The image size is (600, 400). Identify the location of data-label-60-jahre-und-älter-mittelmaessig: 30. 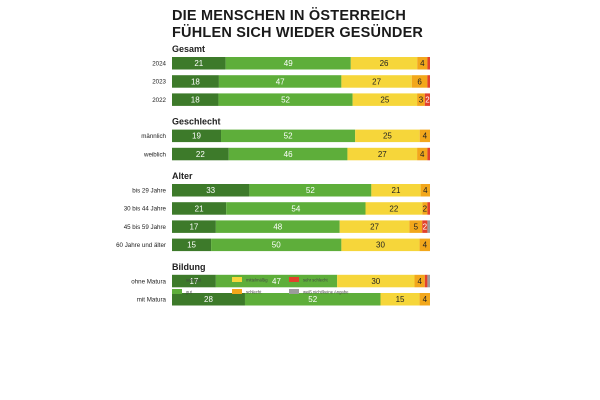
(380, 245).